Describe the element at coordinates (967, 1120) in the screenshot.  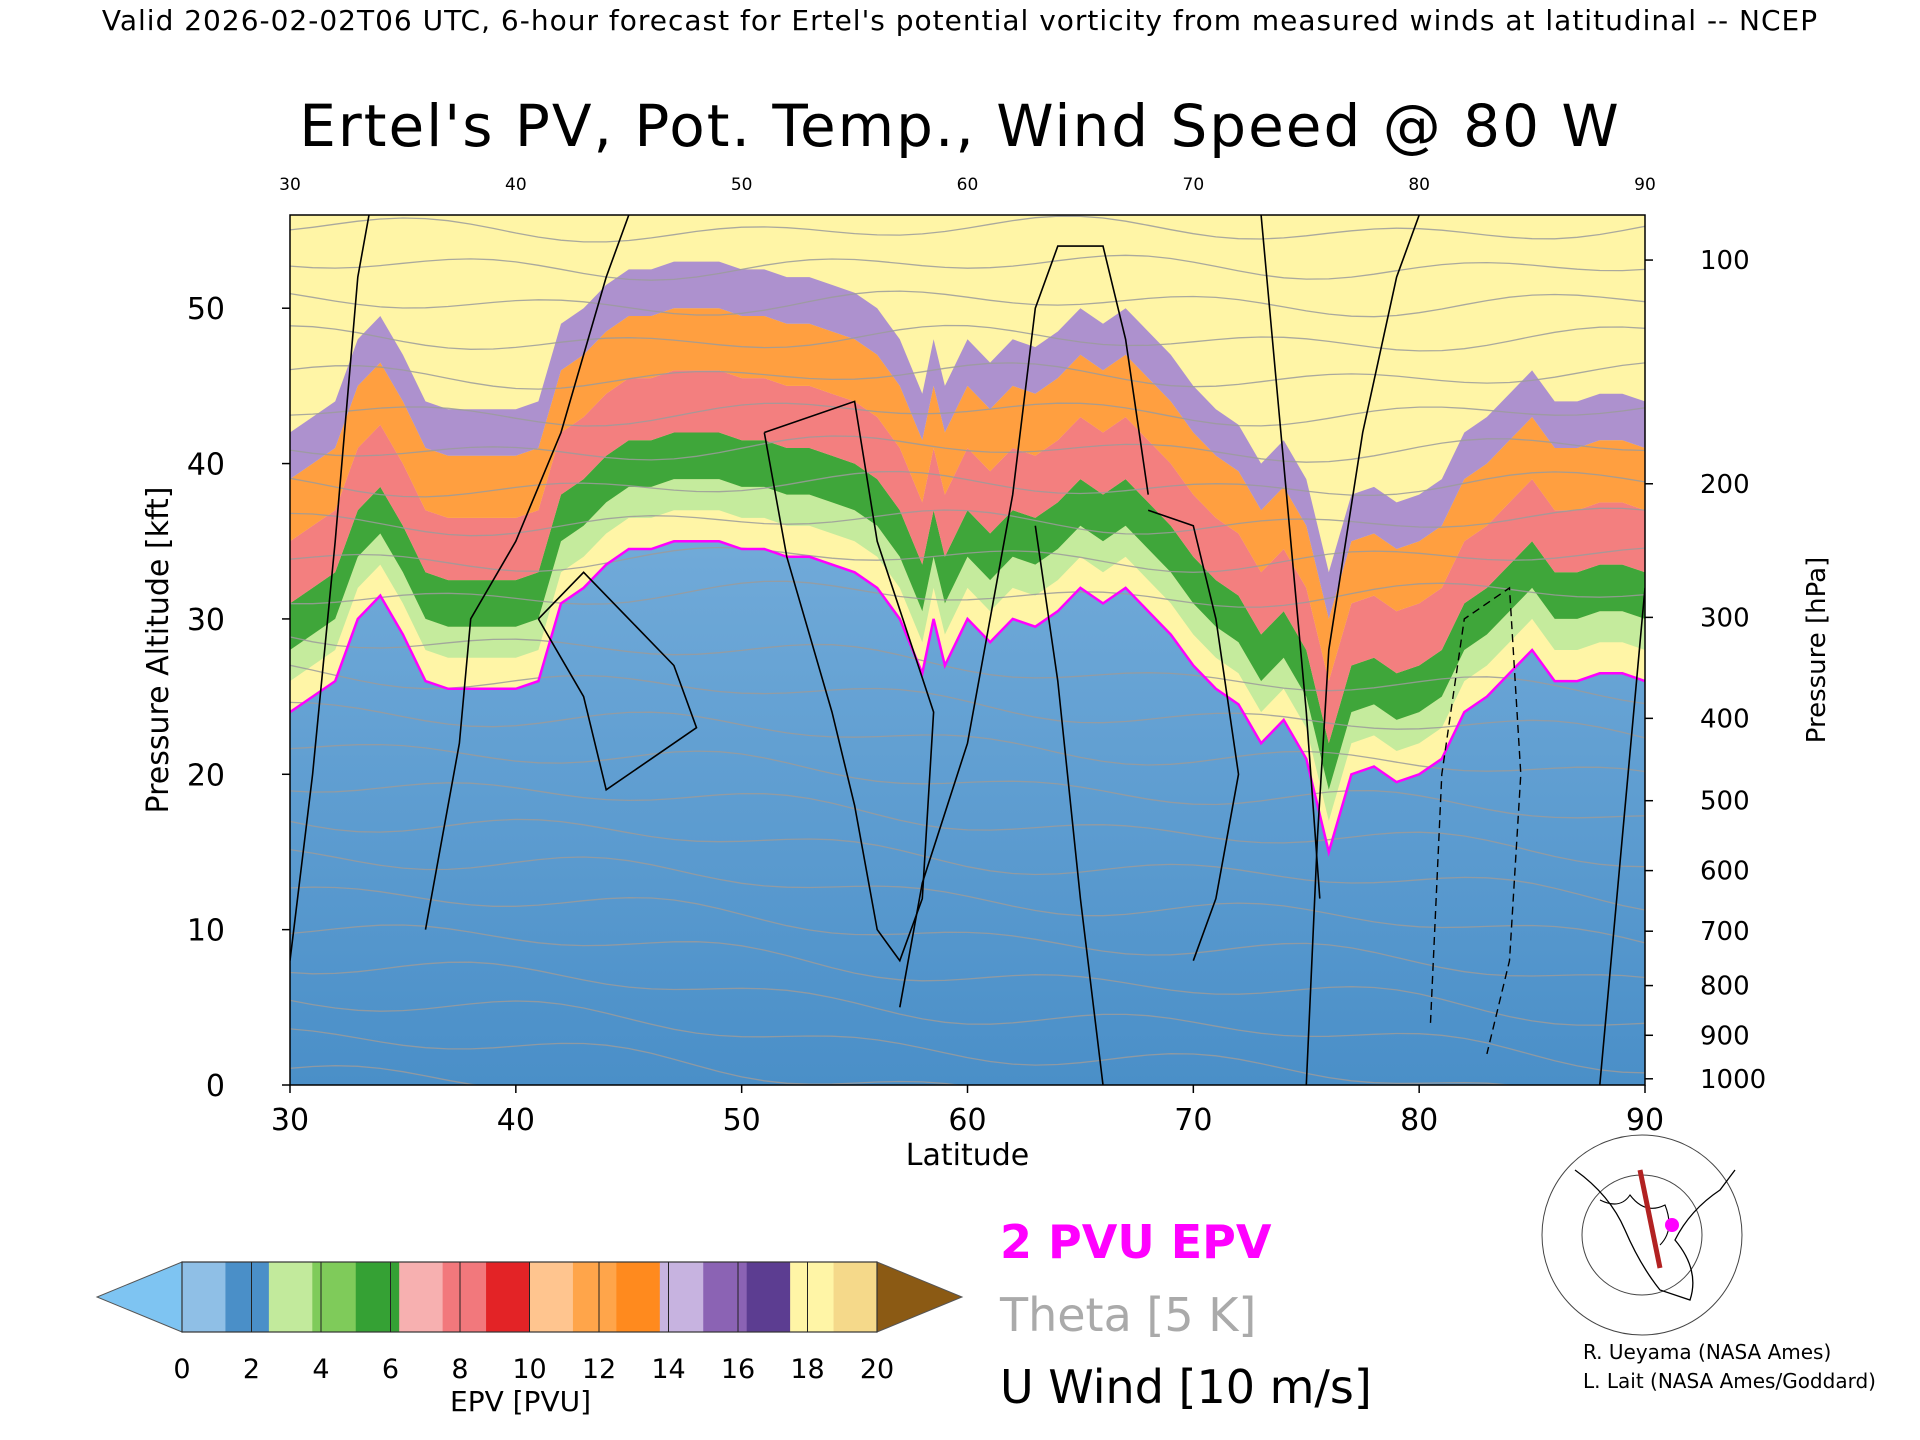
I see `x-tick-label: 60` at that location.